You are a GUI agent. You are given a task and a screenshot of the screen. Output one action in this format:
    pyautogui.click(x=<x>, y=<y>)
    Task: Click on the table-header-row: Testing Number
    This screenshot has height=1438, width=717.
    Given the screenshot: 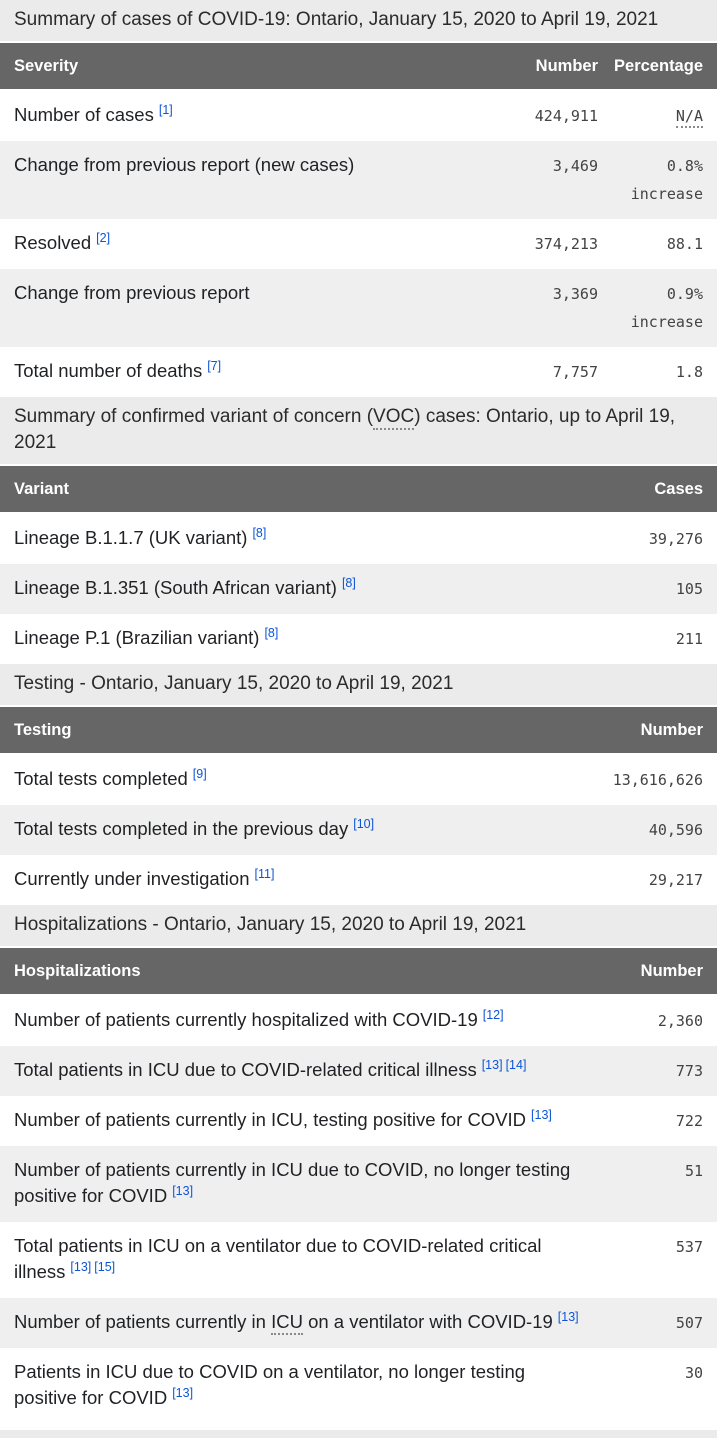 What is the action you would take?
    pyautogui.click(x=358, y=730)
    